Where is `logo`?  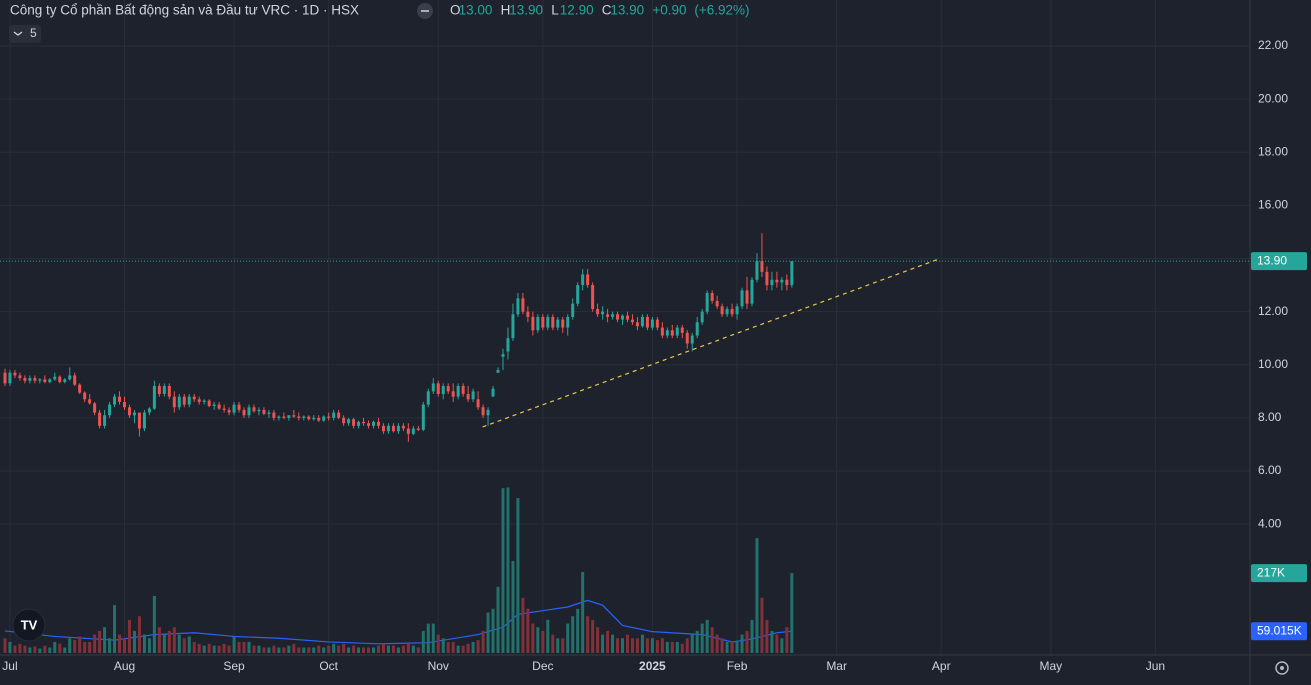
logo is located at coordinates (29, 625).